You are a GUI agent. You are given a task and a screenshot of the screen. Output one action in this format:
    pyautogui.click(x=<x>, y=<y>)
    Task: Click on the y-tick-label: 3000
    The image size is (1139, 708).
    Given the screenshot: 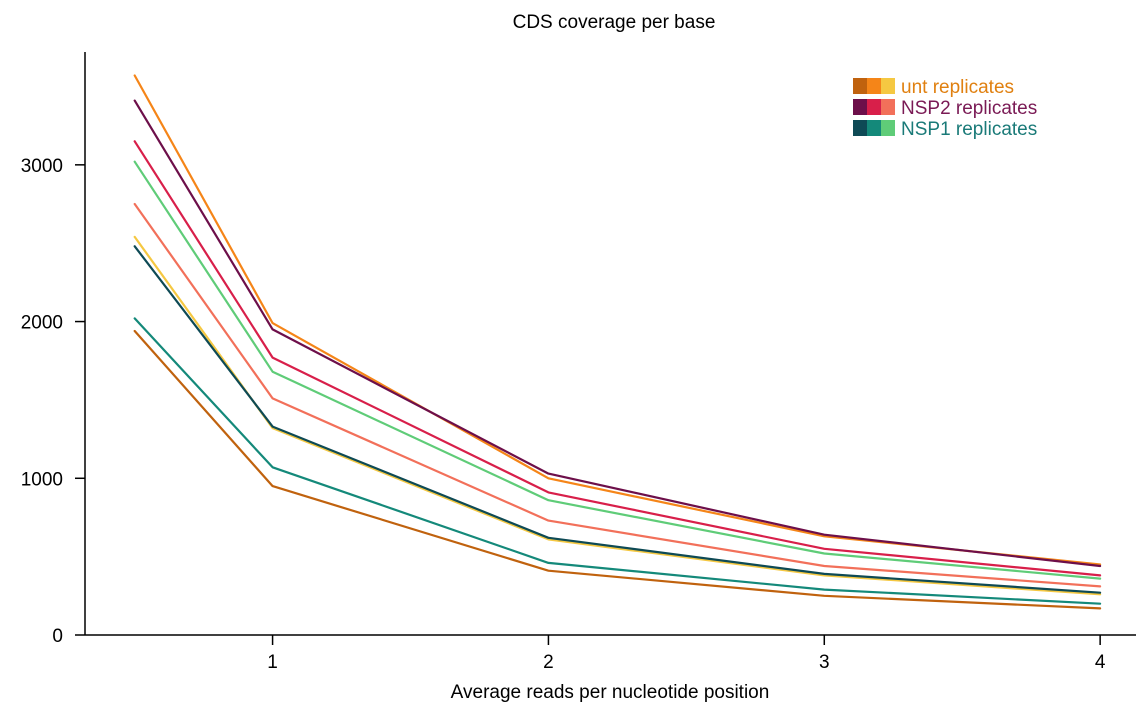 What is the action you would take?
    pyautogui.click(x=42, y=166)
    